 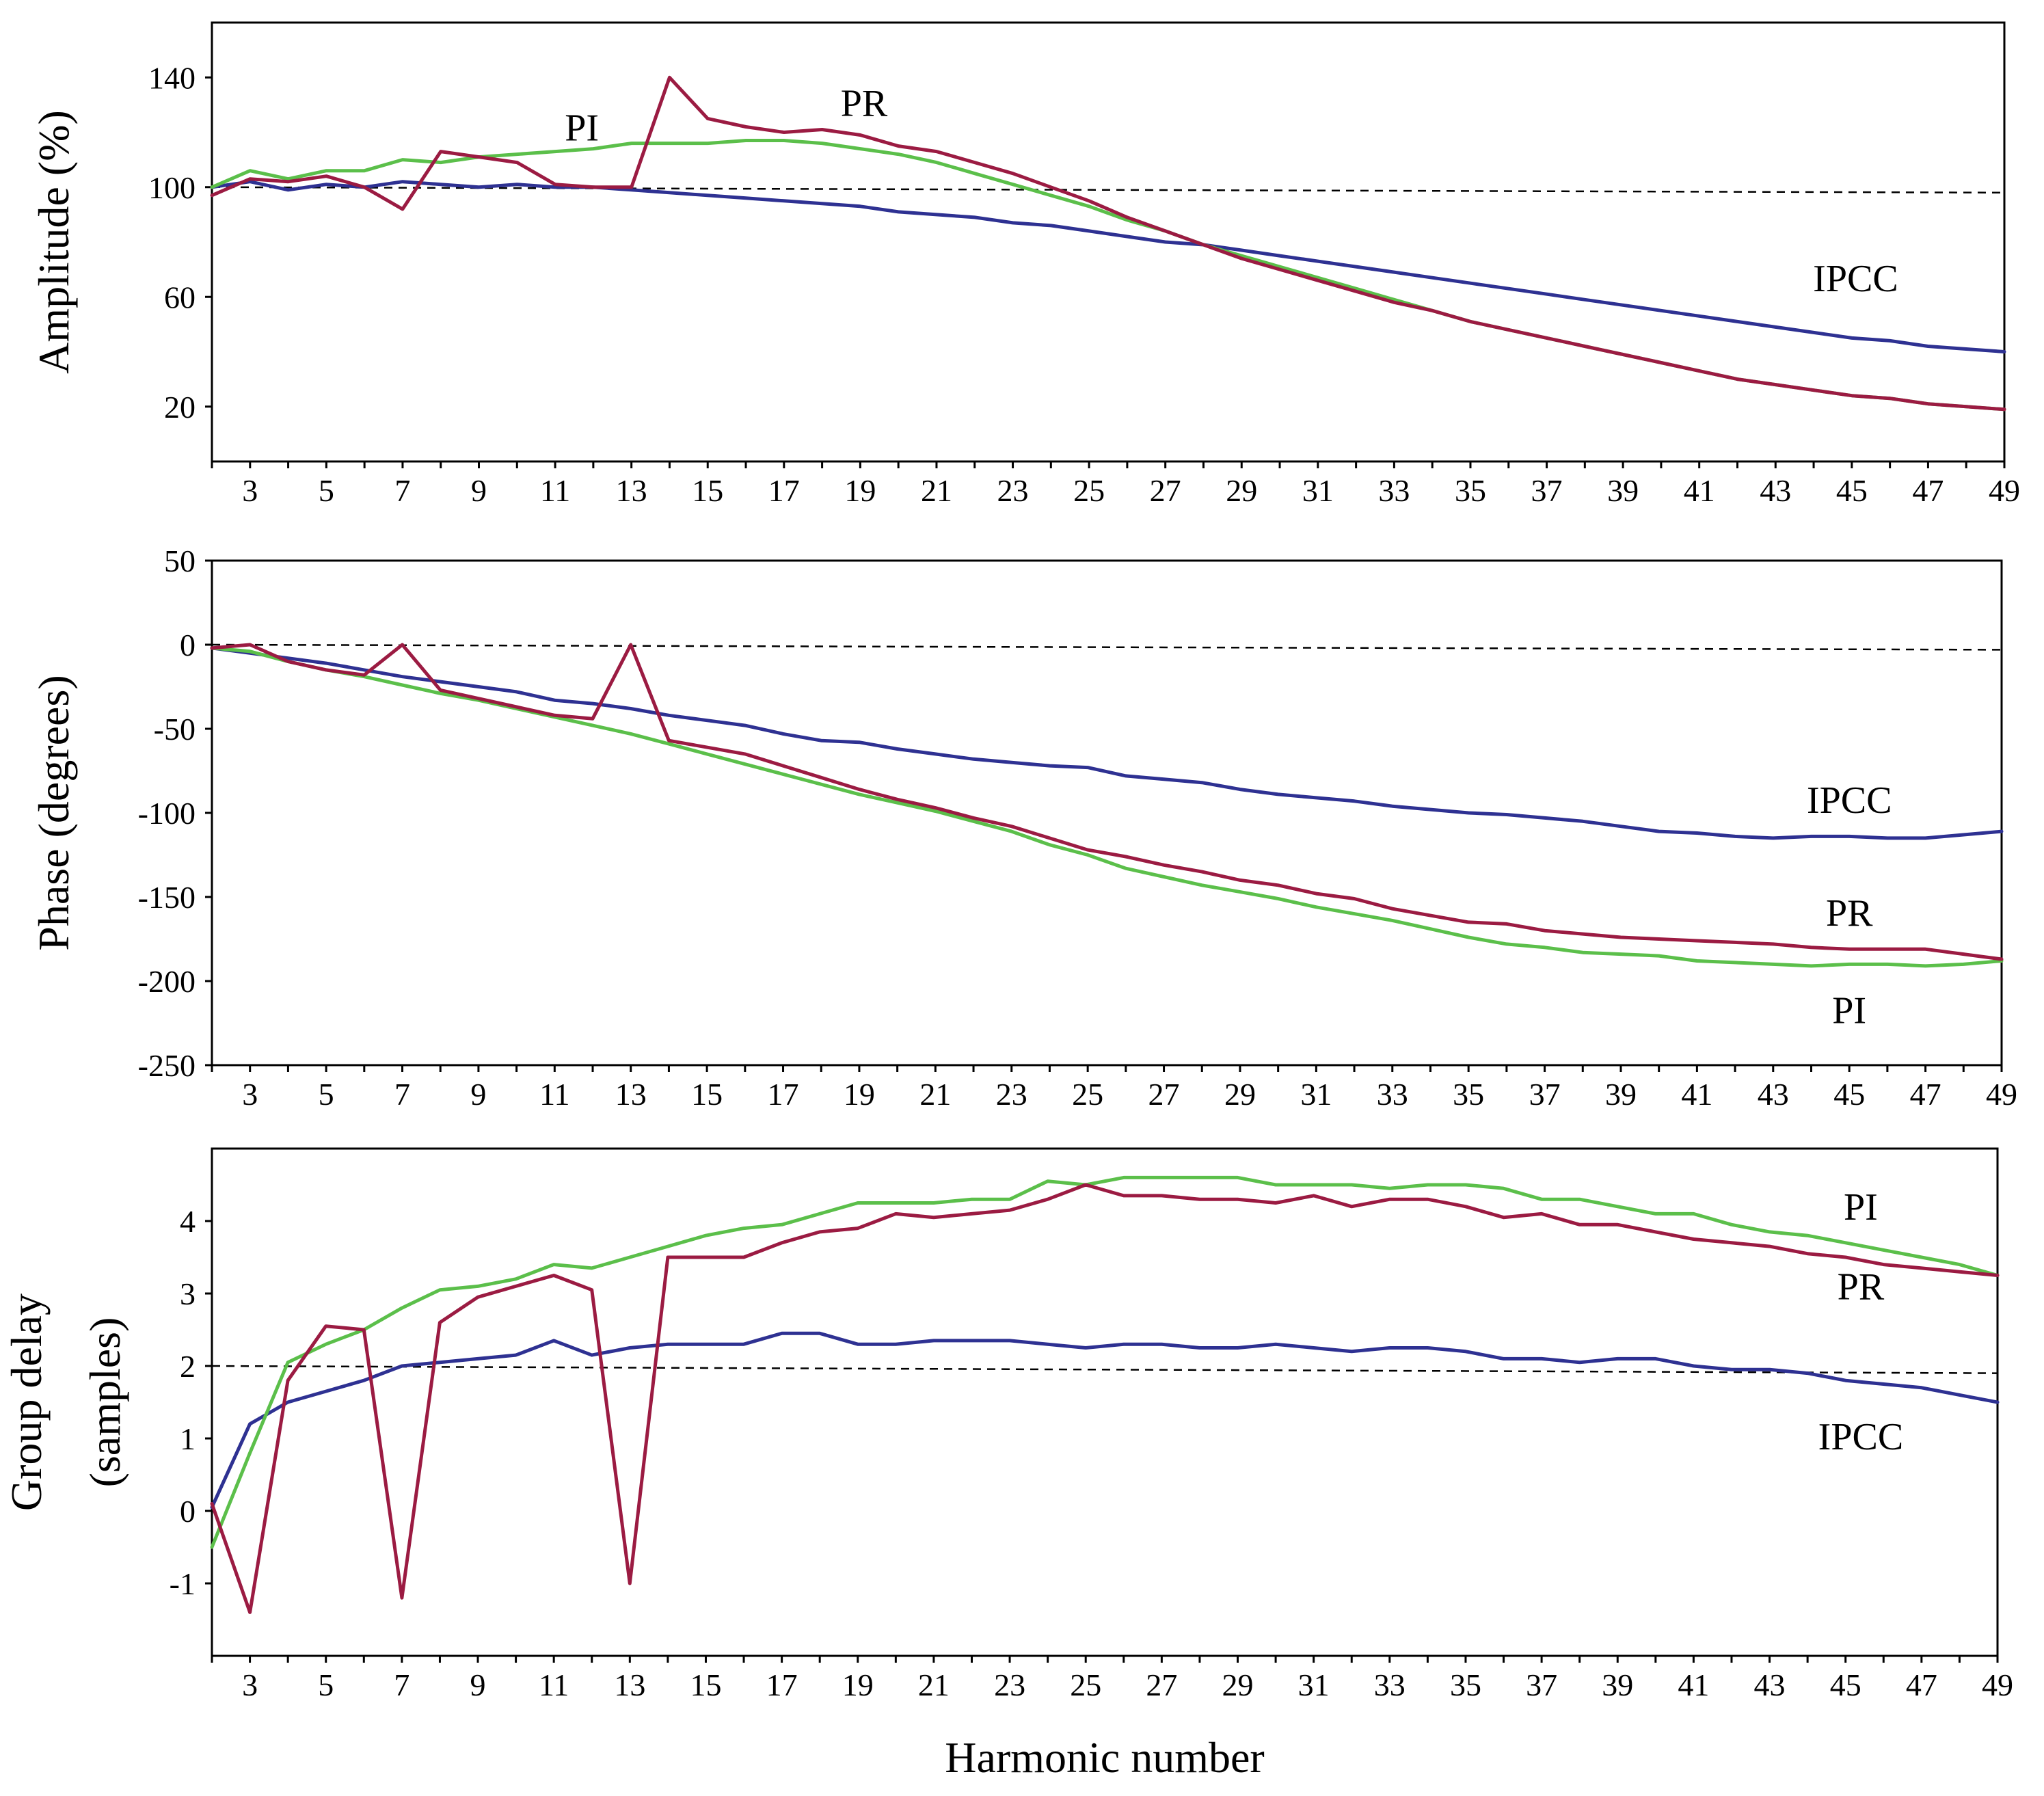 I want to click on phase-xtick-label: 29, so click(x=1240, y=1094).